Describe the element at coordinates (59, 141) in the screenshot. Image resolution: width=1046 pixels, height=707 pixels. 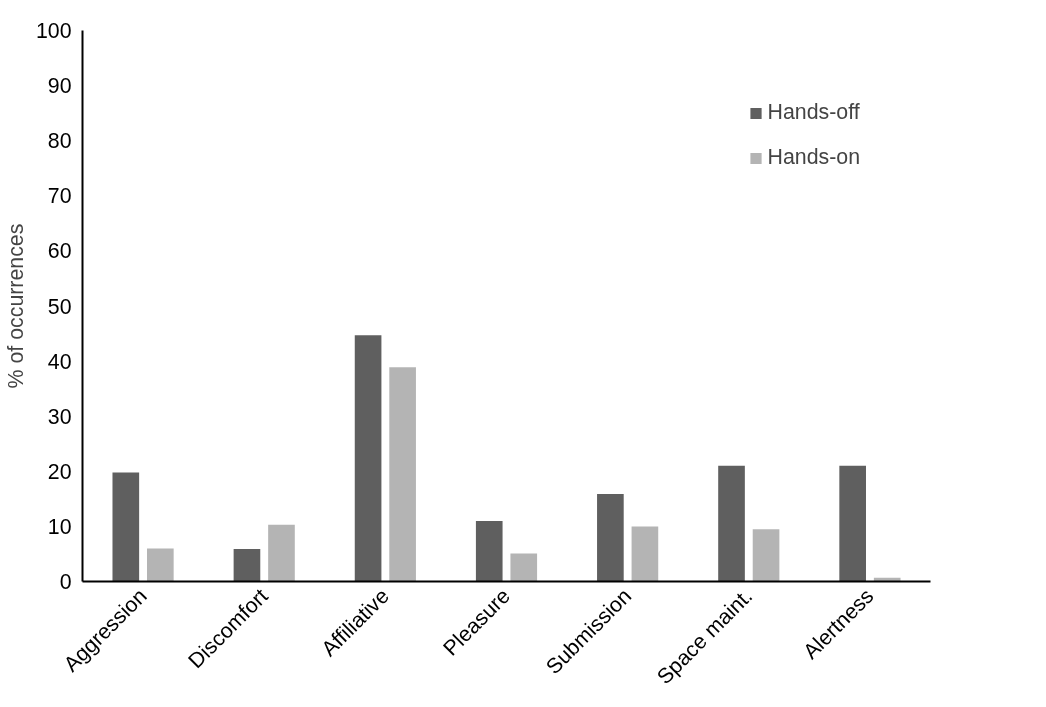
I see `y-tick-label: 80` at that location.